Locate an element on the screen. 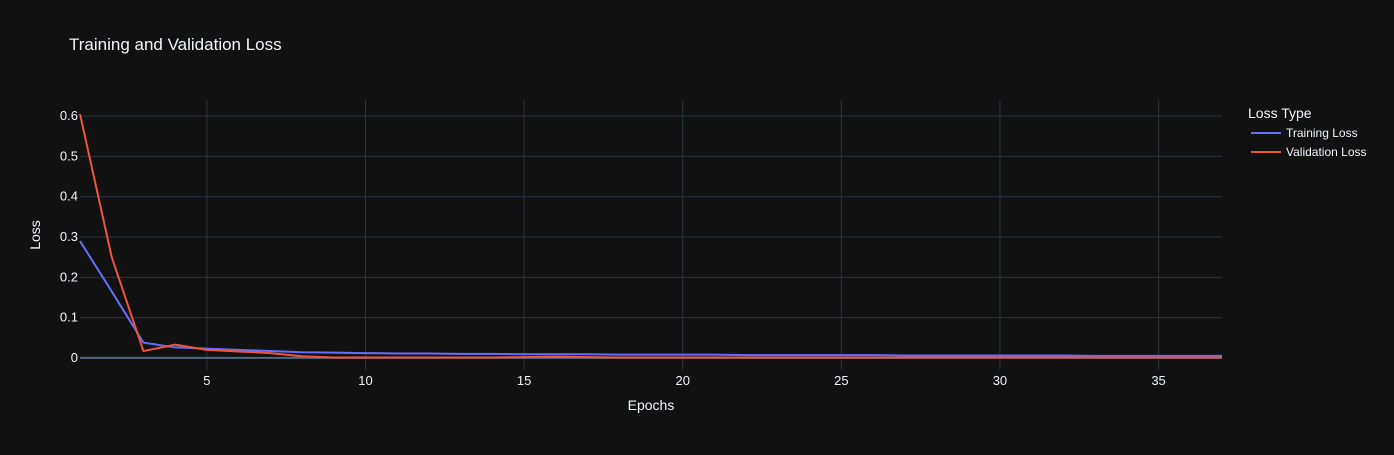 Image resolution: width=1394 pixels, height=455 pixels. x-tick-label: 10 is located at coordinates (365, 380).